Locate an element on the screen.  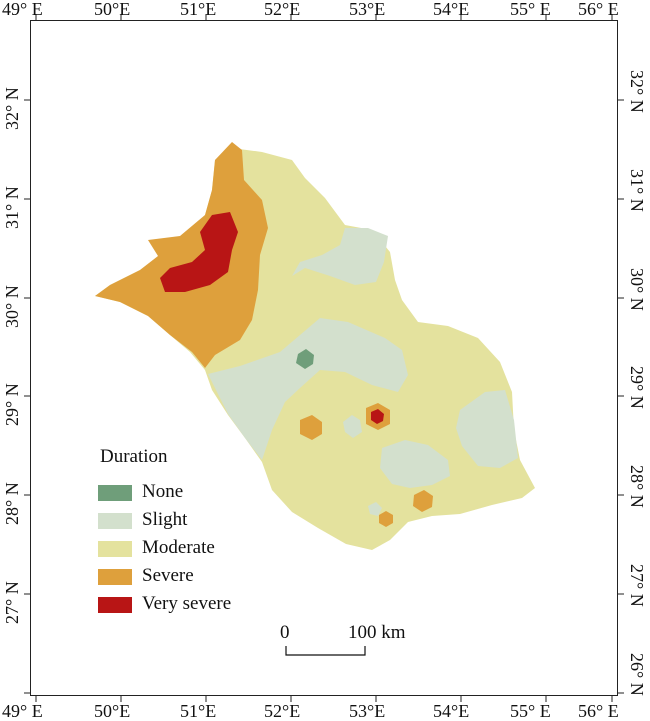
lat-label-left-29: 29° N is located at coordinates (12, 404).